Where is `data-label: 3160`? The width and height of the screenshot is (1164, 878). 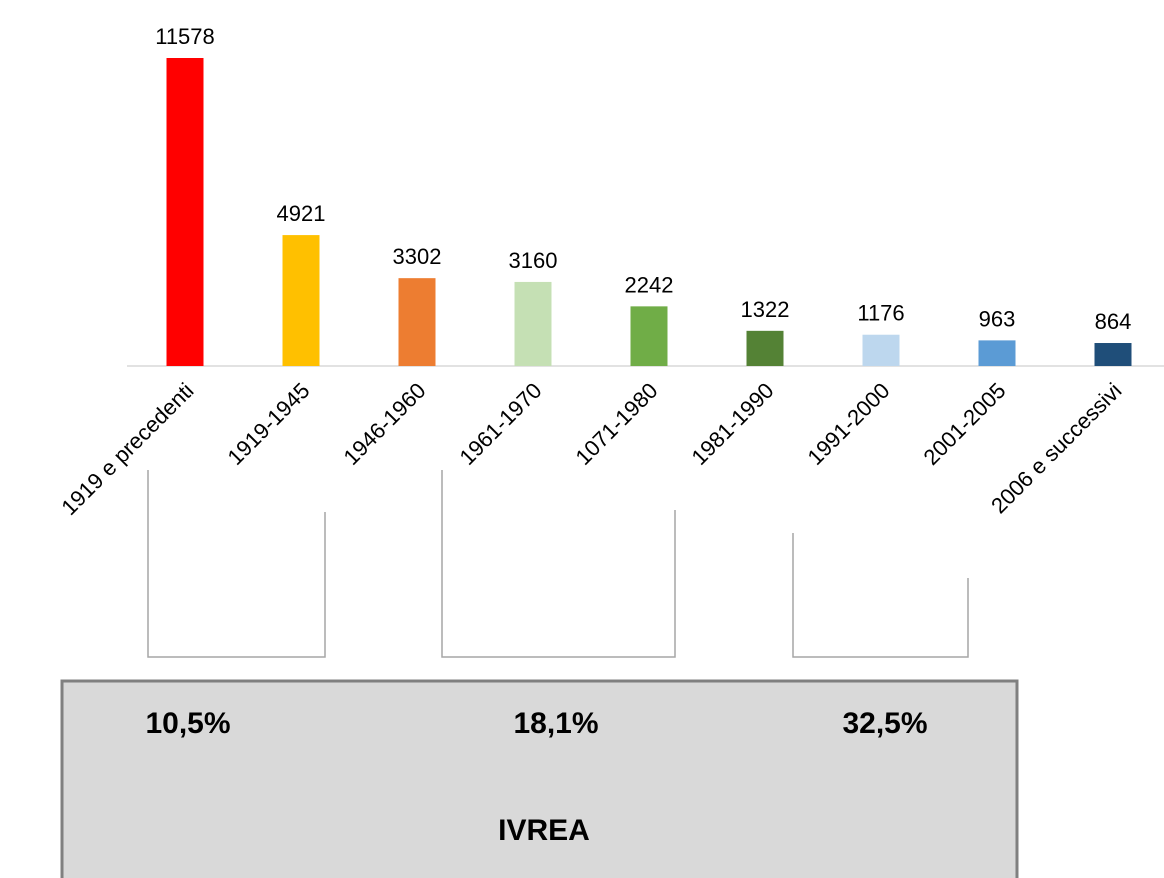 data-label: 3160 is located at coordinates (533, 260).